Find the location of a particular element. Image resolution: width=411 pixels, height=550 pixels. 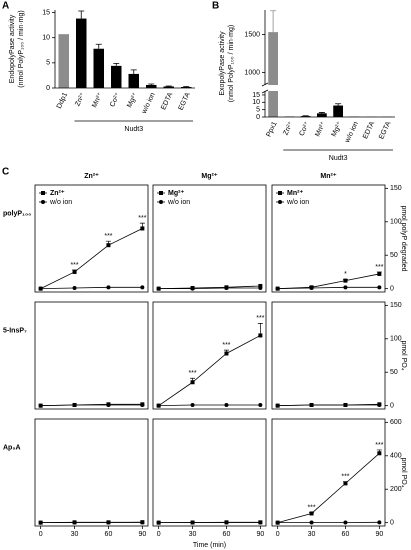

row-label: Ap₅A is located at coordinates (12, 447).